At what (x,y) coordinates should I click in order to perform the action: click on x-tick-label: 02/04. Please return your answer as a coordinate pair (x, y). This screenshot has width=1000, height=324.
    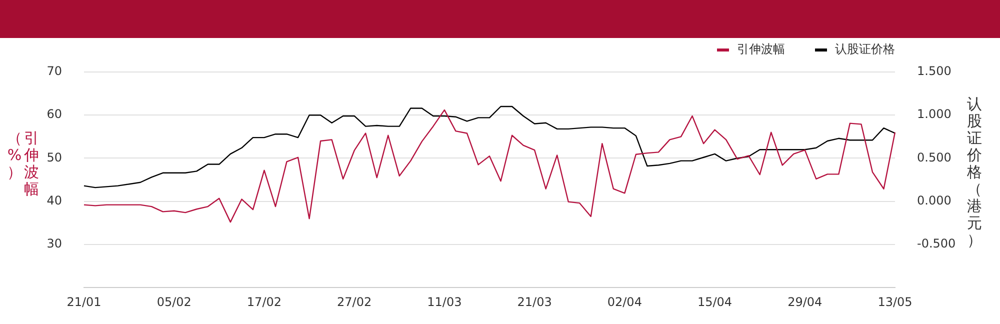
    Looking at the image, I should click on (624, 301).